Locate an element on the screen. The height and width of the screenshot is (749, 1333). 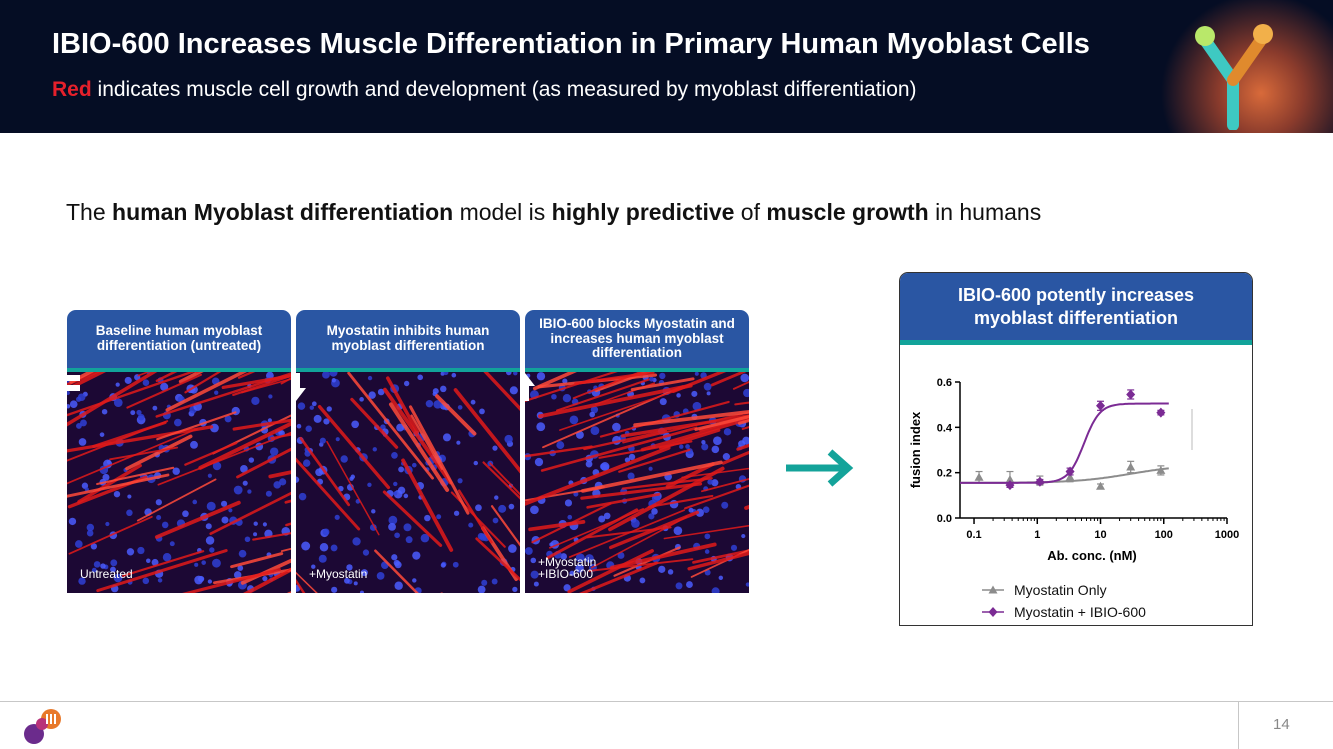
label-line: +Myostatin is located at coordinates (567, 561).